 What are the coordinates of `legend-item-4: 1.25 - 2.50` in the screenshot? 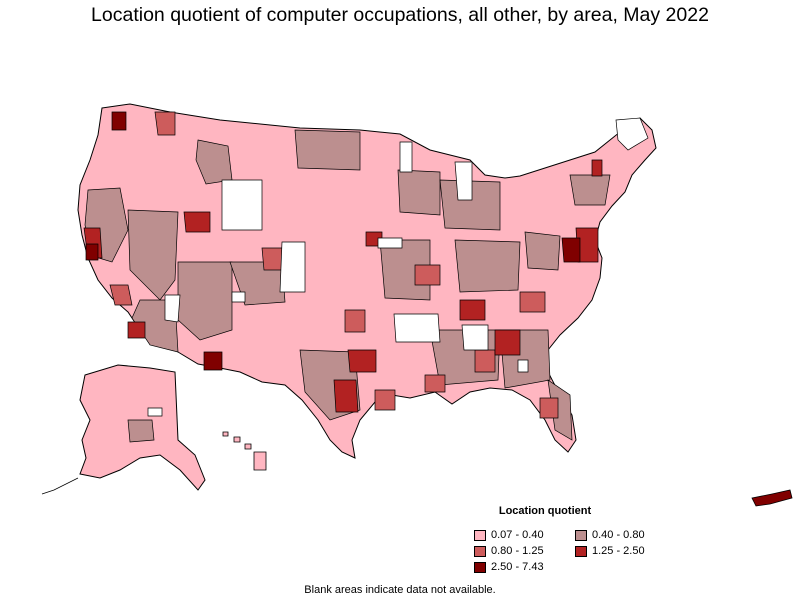 It's located at (610, 551).